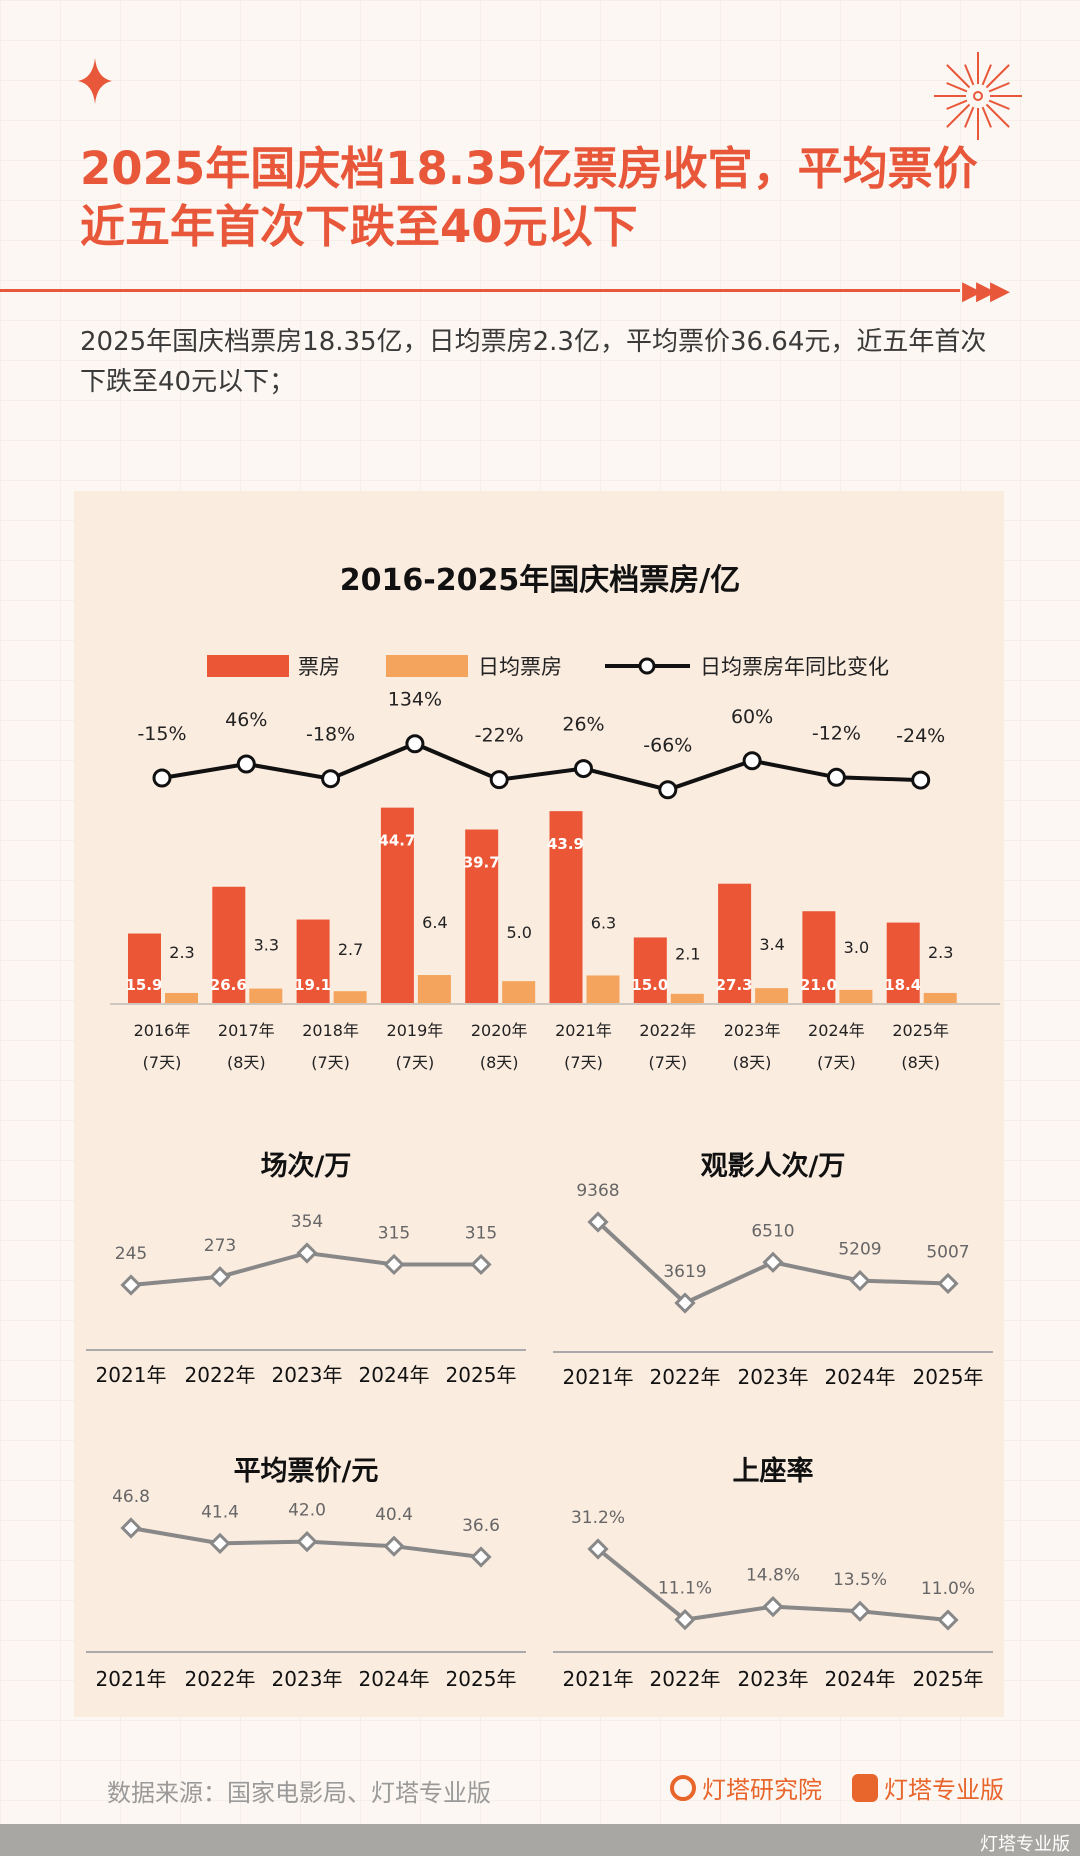 The image size is (1080, 1856). I want to click on x-tick-label: 2017年, so click(246, 1030).